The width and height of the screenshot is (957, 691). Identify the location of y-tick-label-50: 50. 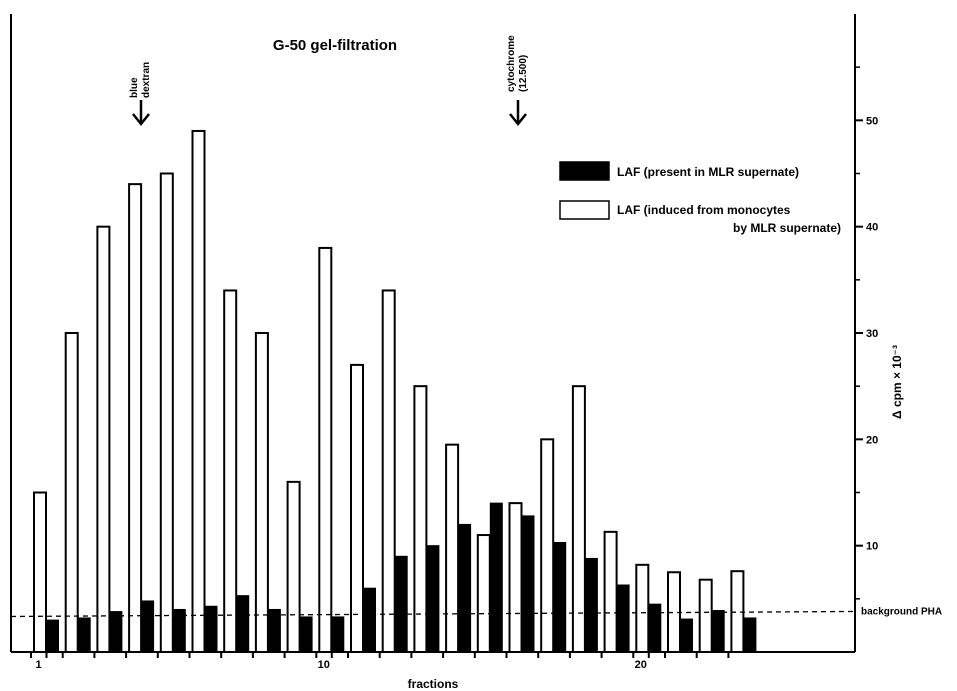
(872, 121).